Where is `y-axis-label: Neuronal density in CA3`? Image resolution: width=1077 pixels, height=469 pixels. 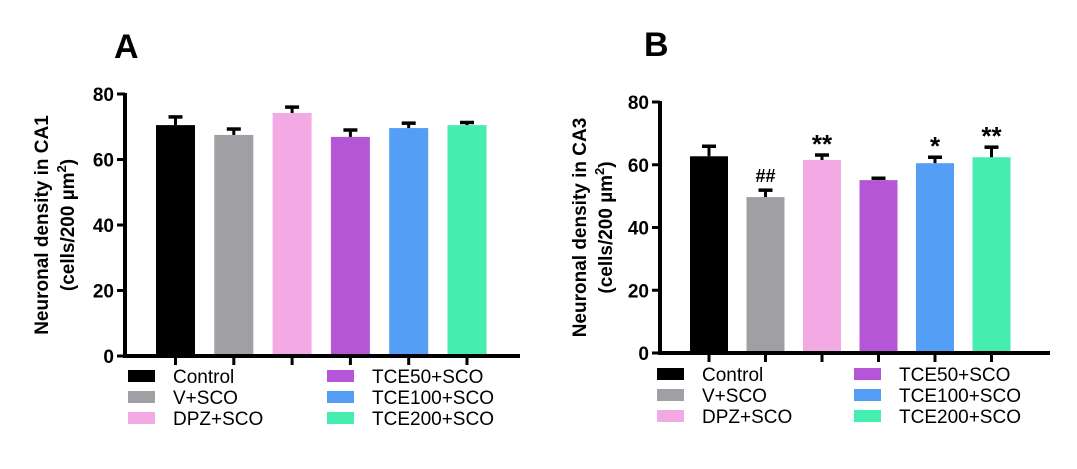
y-axis-label: Neuronal density in CA3 is located at coordinates (580, 228).